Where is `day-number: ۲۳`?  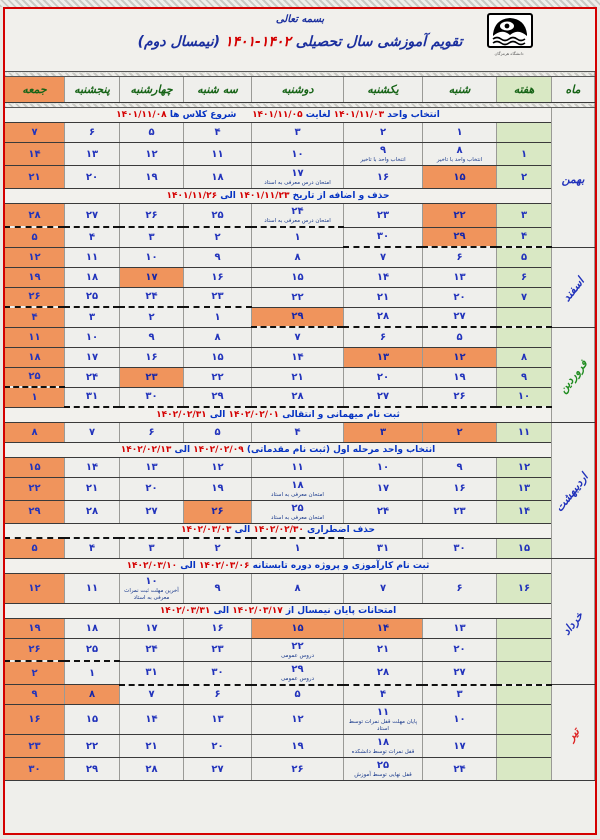
day-number: ۲۳ is located at coordinates (217, 297).